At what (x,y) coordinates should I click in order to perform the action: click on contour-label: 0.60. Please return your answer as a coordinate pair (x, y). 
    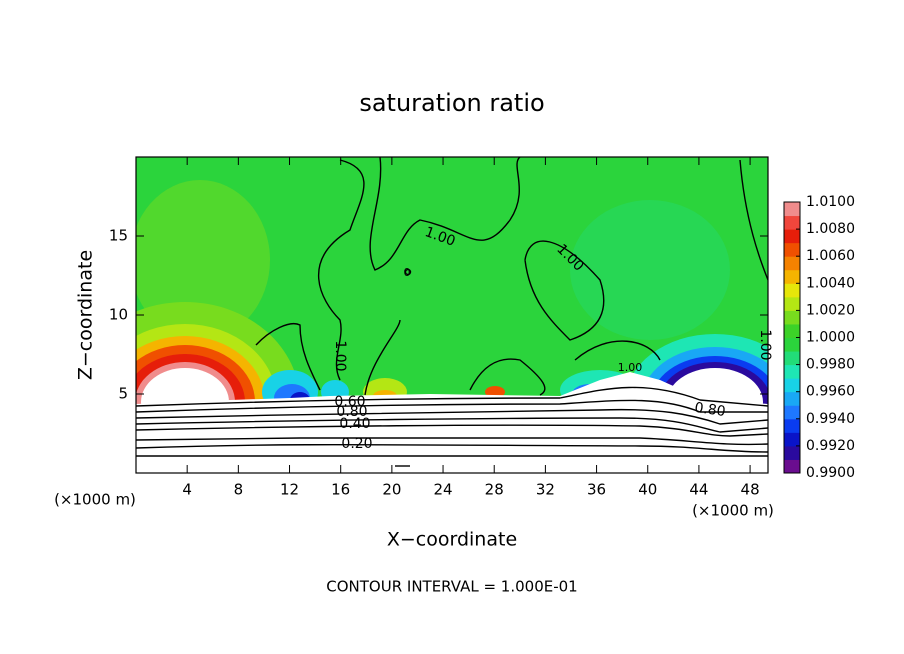
    Looking at the image, I should click on (349, 402).